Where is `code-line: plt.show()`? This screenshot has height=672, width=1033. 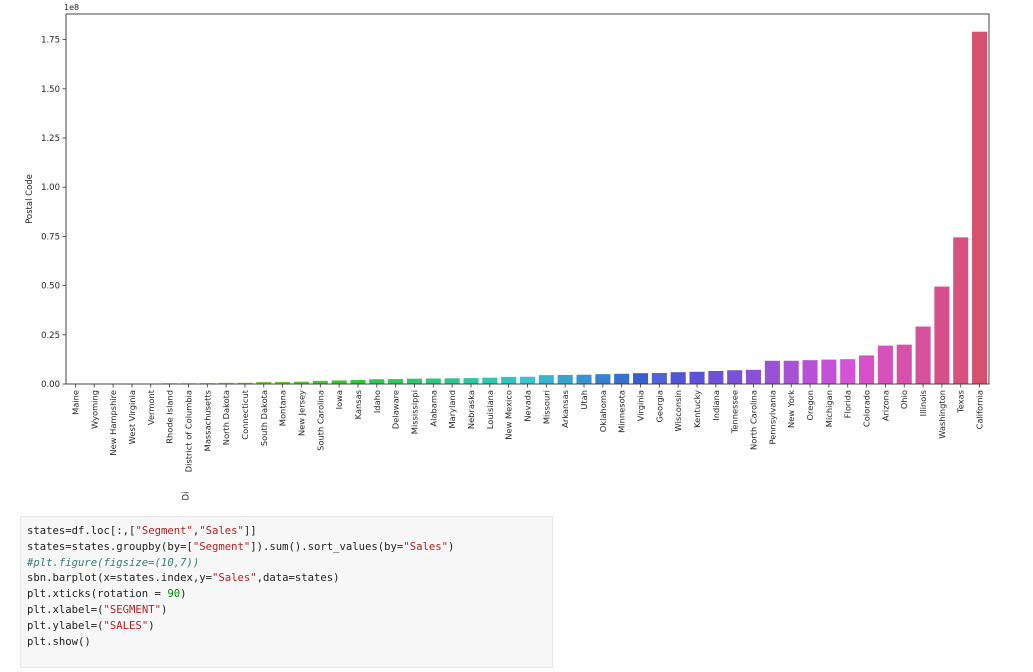
code-line: plt.show() is located at coordinates (286, 643).